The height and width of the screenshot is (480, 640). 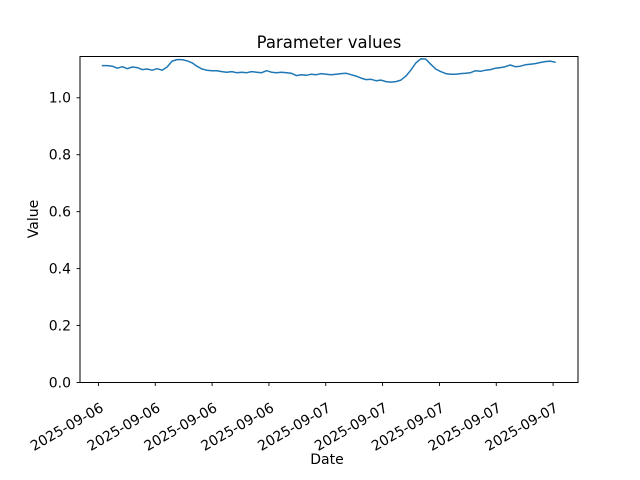 What do you see at coordinates (60, 156) in the screenshot?
I see `y-tick-label: 0.8` at bounding box center [60, 156].